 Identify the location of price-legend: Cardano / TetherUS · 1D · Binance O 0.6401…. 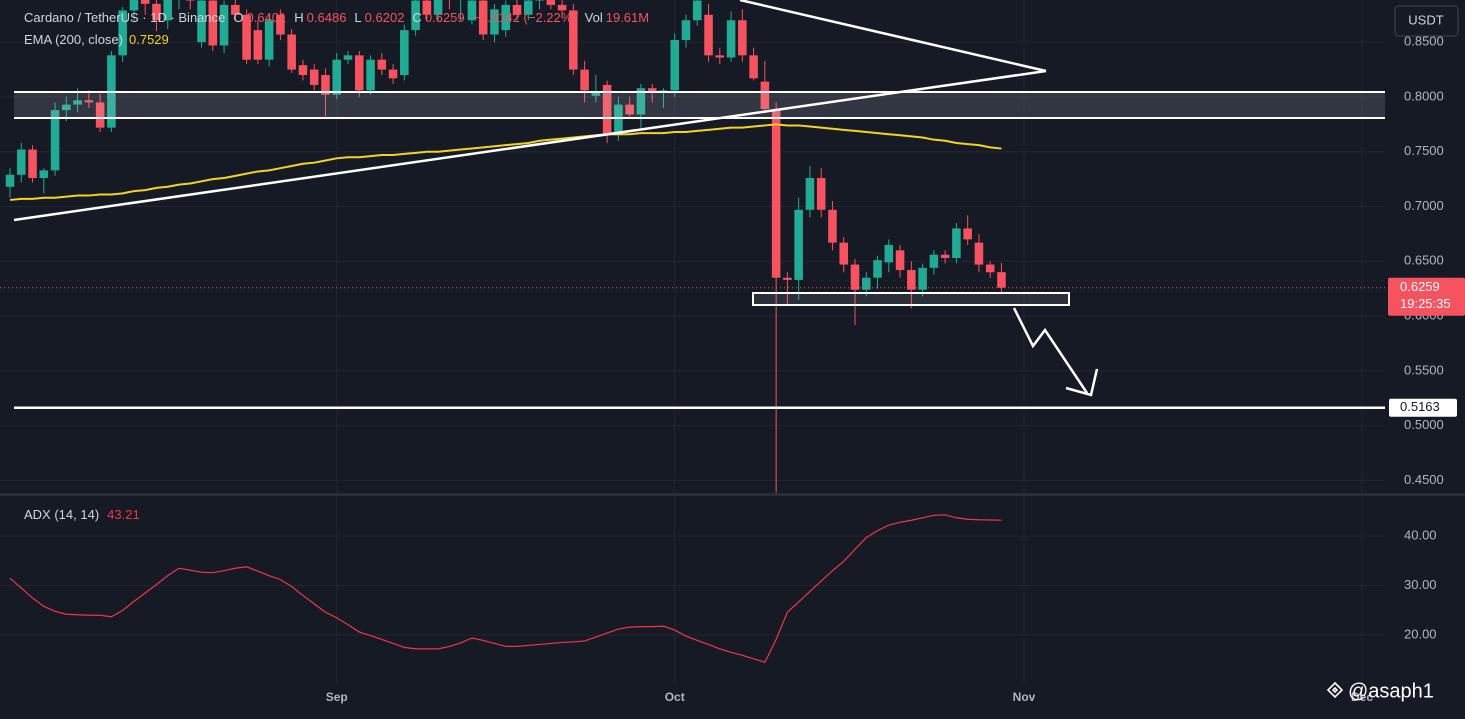
(340, 17).